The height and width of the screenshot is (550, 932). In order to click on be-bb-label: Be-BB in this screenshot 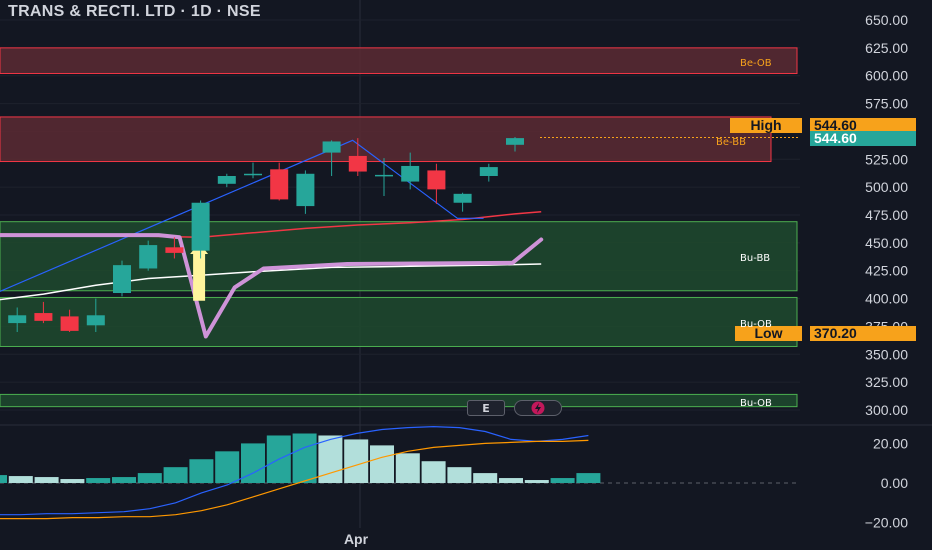, I will do `click(731, 142)`.